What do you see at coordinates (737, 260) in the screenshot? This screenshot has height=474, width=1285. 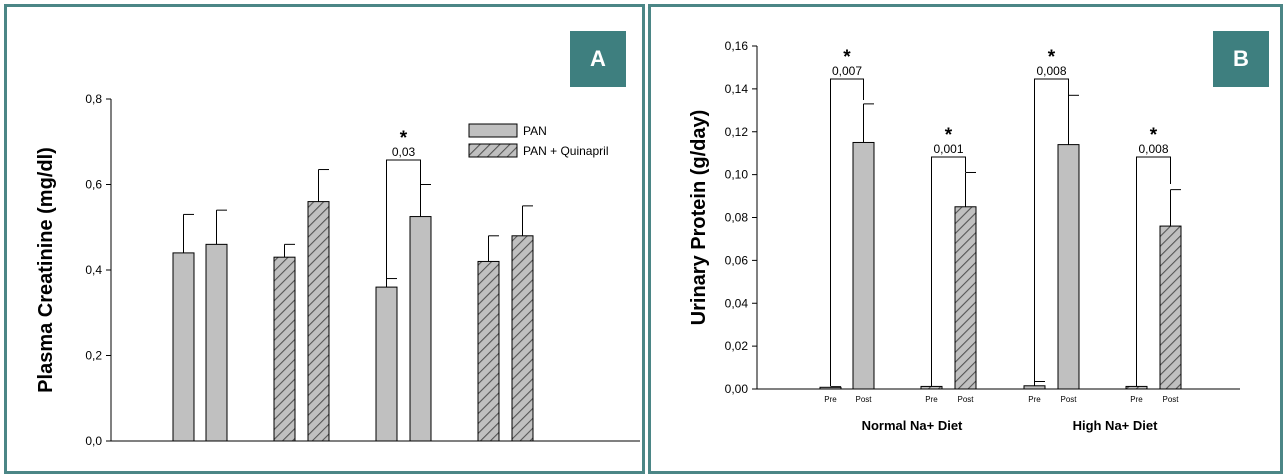 I see `y-tick-label: 0,06` at bounding box center [737, 260].